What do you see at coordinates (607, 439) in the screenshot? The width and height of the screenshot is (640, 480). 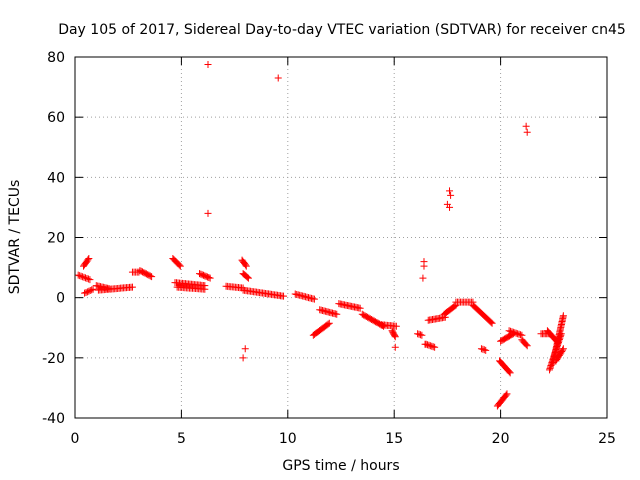 I see `x-tick-label: 25` at bounding box center [607, 439].